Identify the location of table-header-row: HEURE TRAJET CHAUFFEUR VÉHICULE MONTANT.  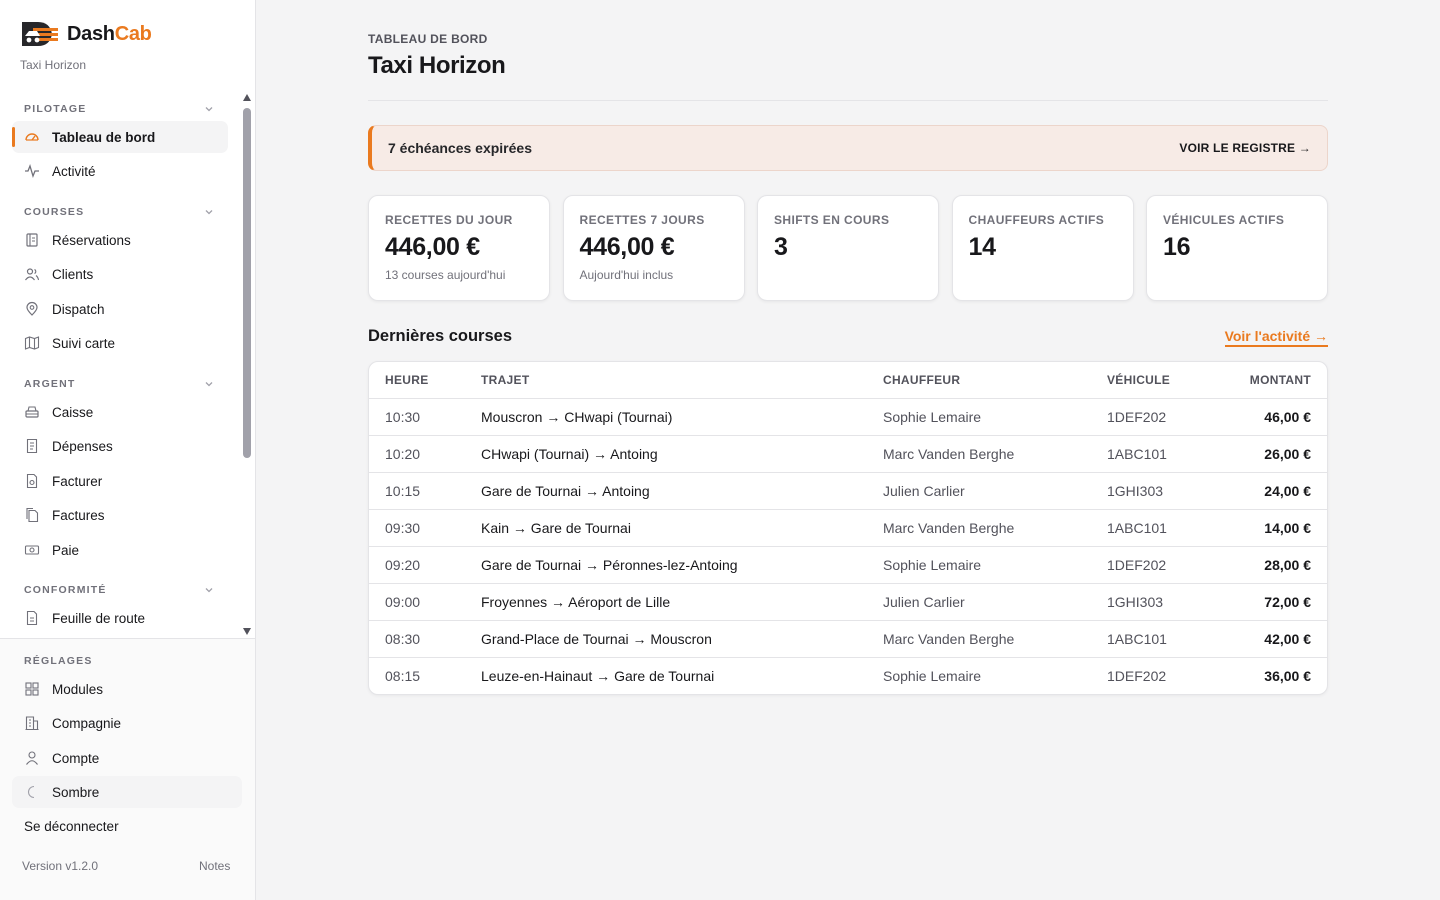
(848, 380).